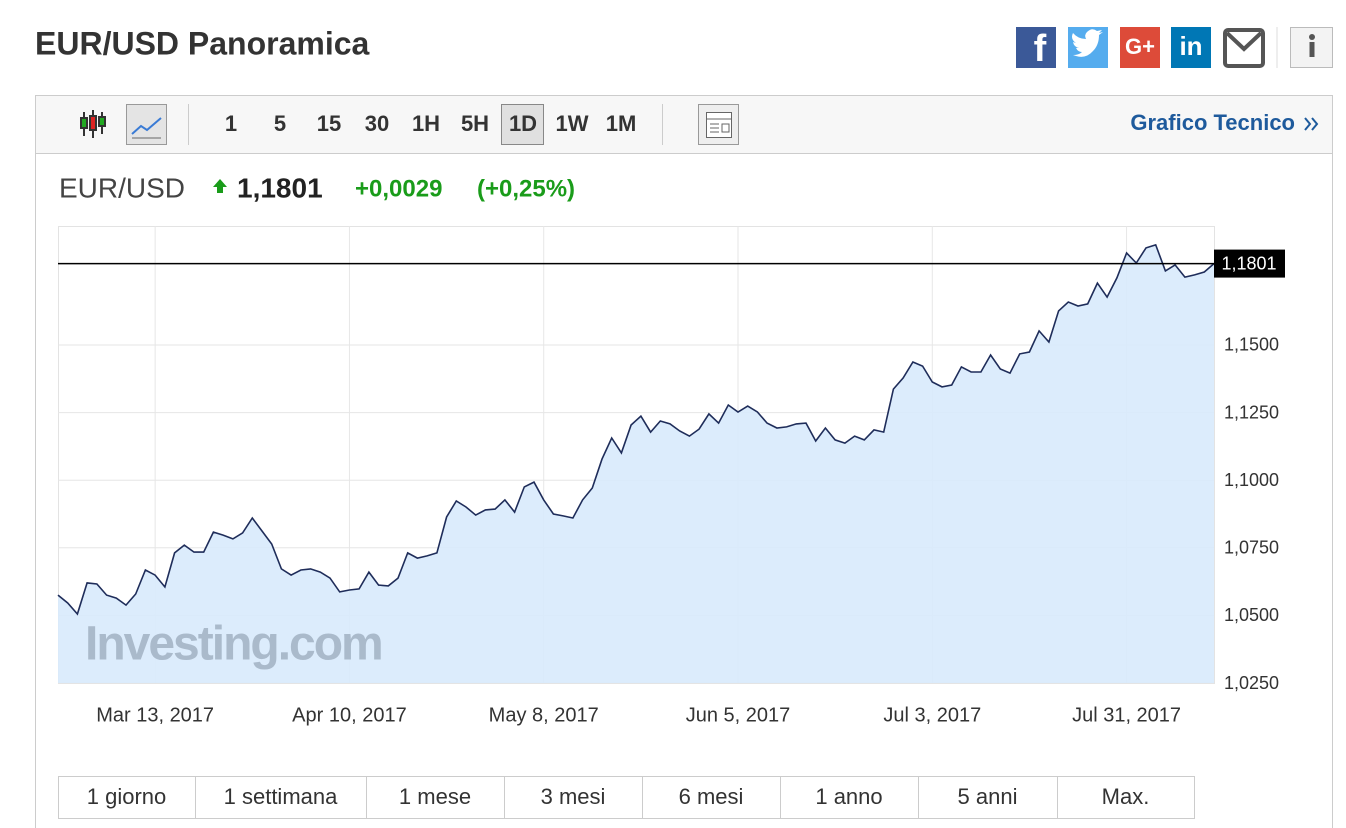  I want to click on current-price-box, so click(1249, 263).